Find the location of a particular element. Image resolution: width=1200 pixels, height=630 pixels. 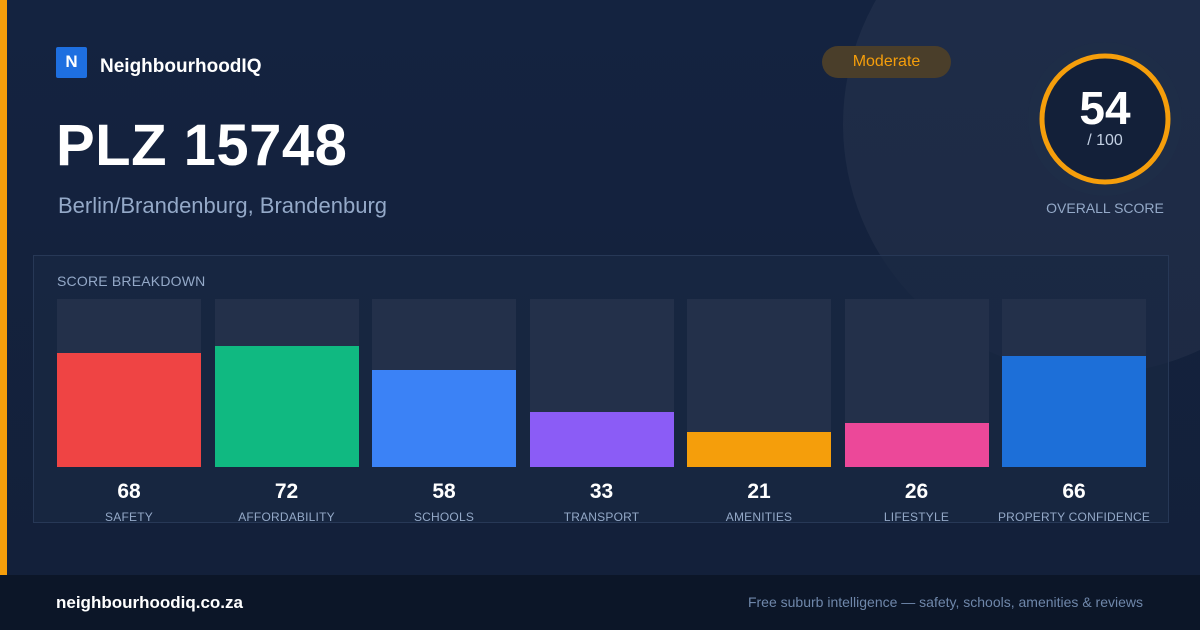

bar-value-label: 66 is located at coordinates (1074, 491).